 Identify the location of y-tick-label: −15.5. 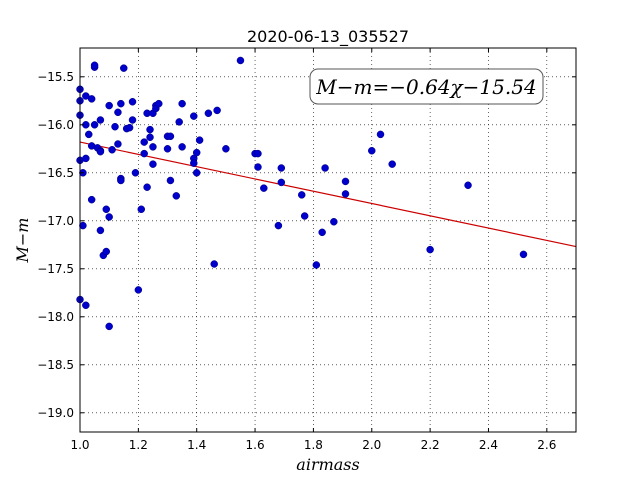
(55, 77).